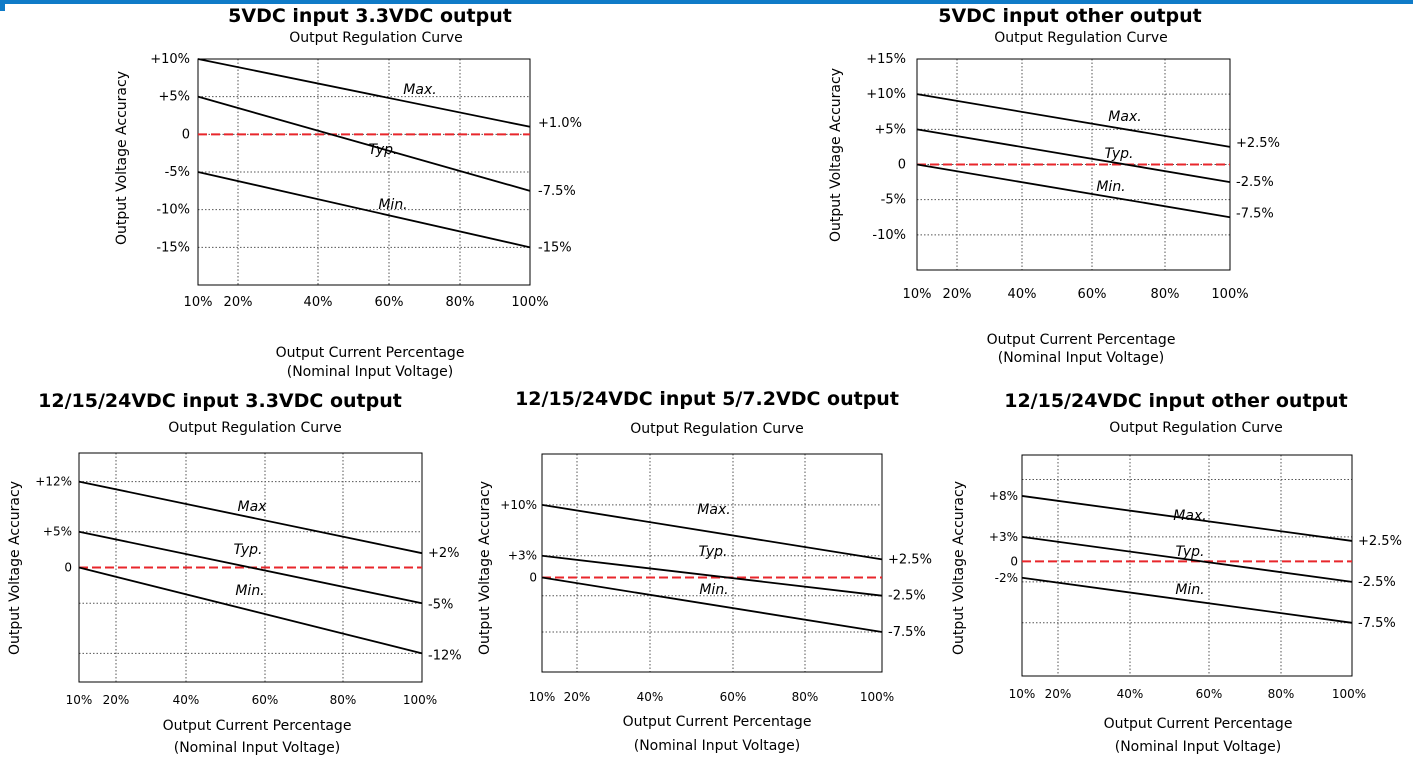 The width and height of the screenshot is (1413, 760). Describe the element at coordinates (370, 16) in the screenshot. I see `chart-title: 5VDC input 3.3VDC output` at that location.